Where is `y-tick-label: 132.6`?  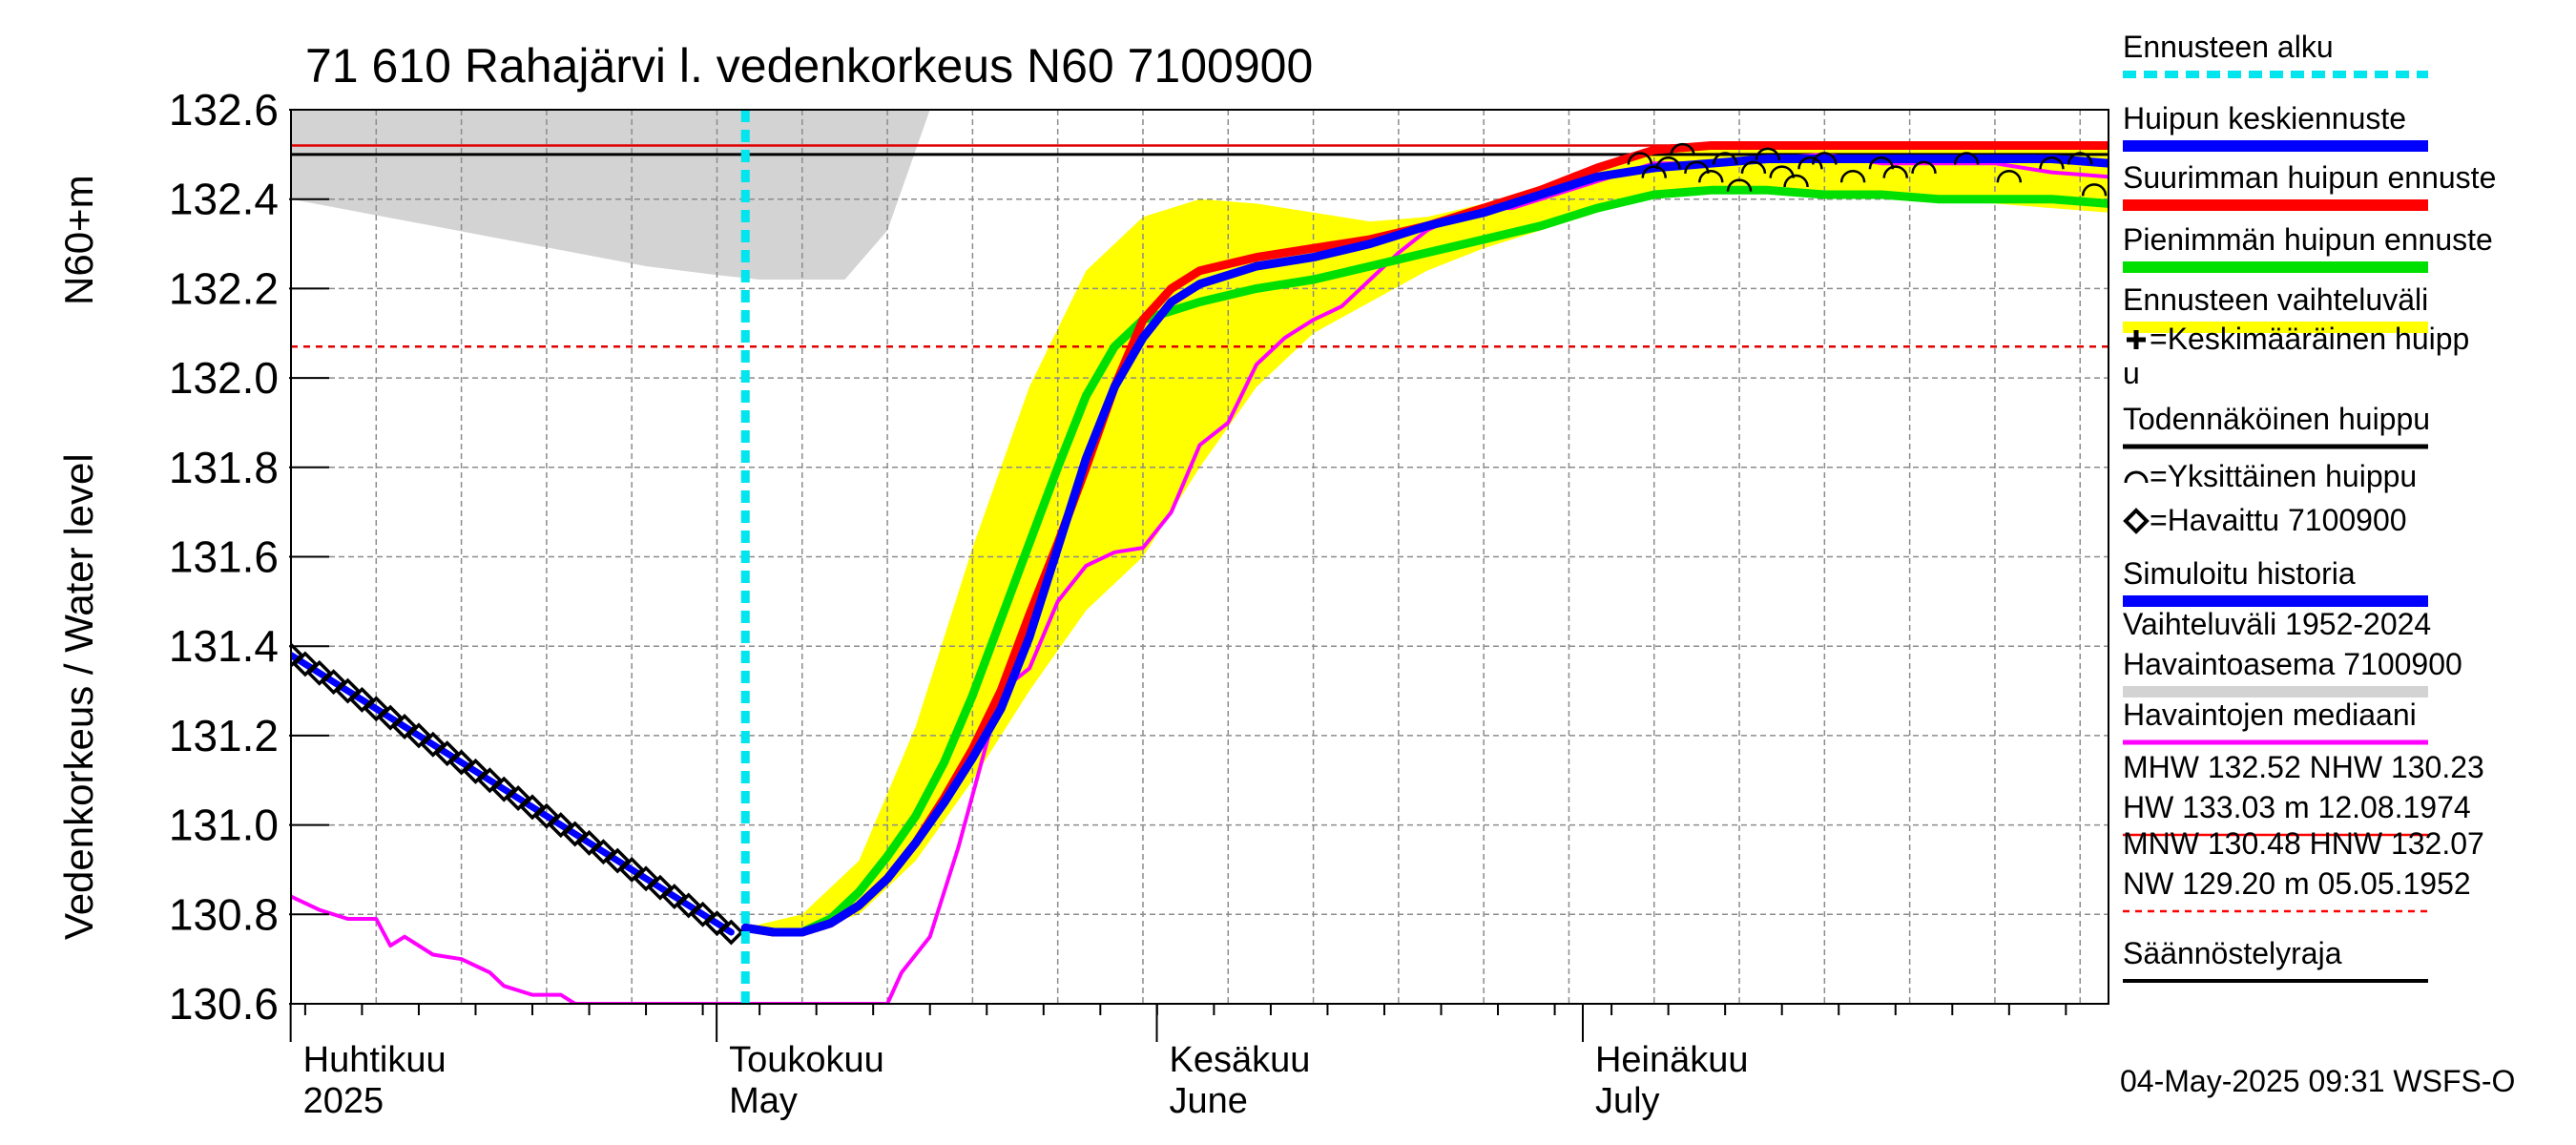
y-tick-label: 132.6 is located at coordinates (224, 110).